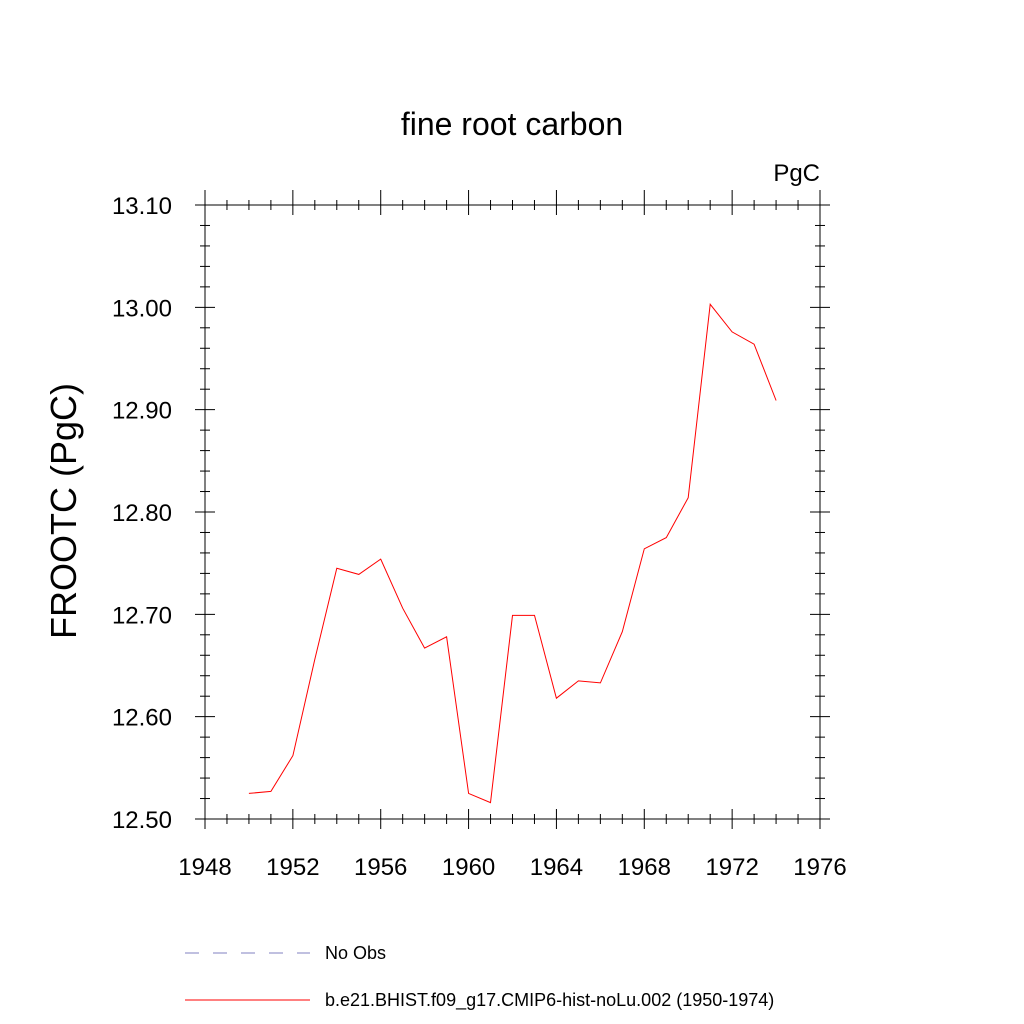  What do you see at coordinates (380, 867) in the screenshot?
I see `x-tick-label: 1956` at bounding box center [380, 867].